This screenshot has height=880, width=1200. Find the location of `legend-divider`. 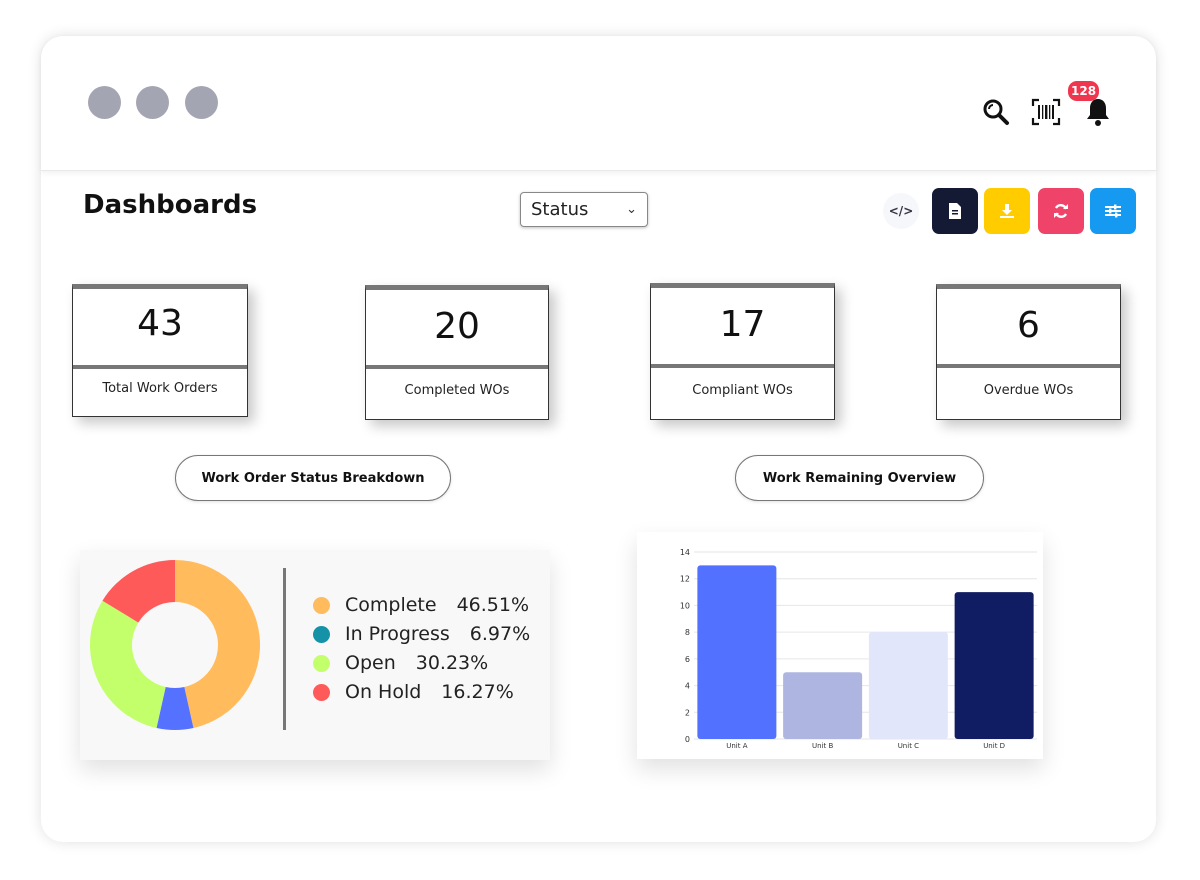

legend-divider is located at coordinates (284, 649).